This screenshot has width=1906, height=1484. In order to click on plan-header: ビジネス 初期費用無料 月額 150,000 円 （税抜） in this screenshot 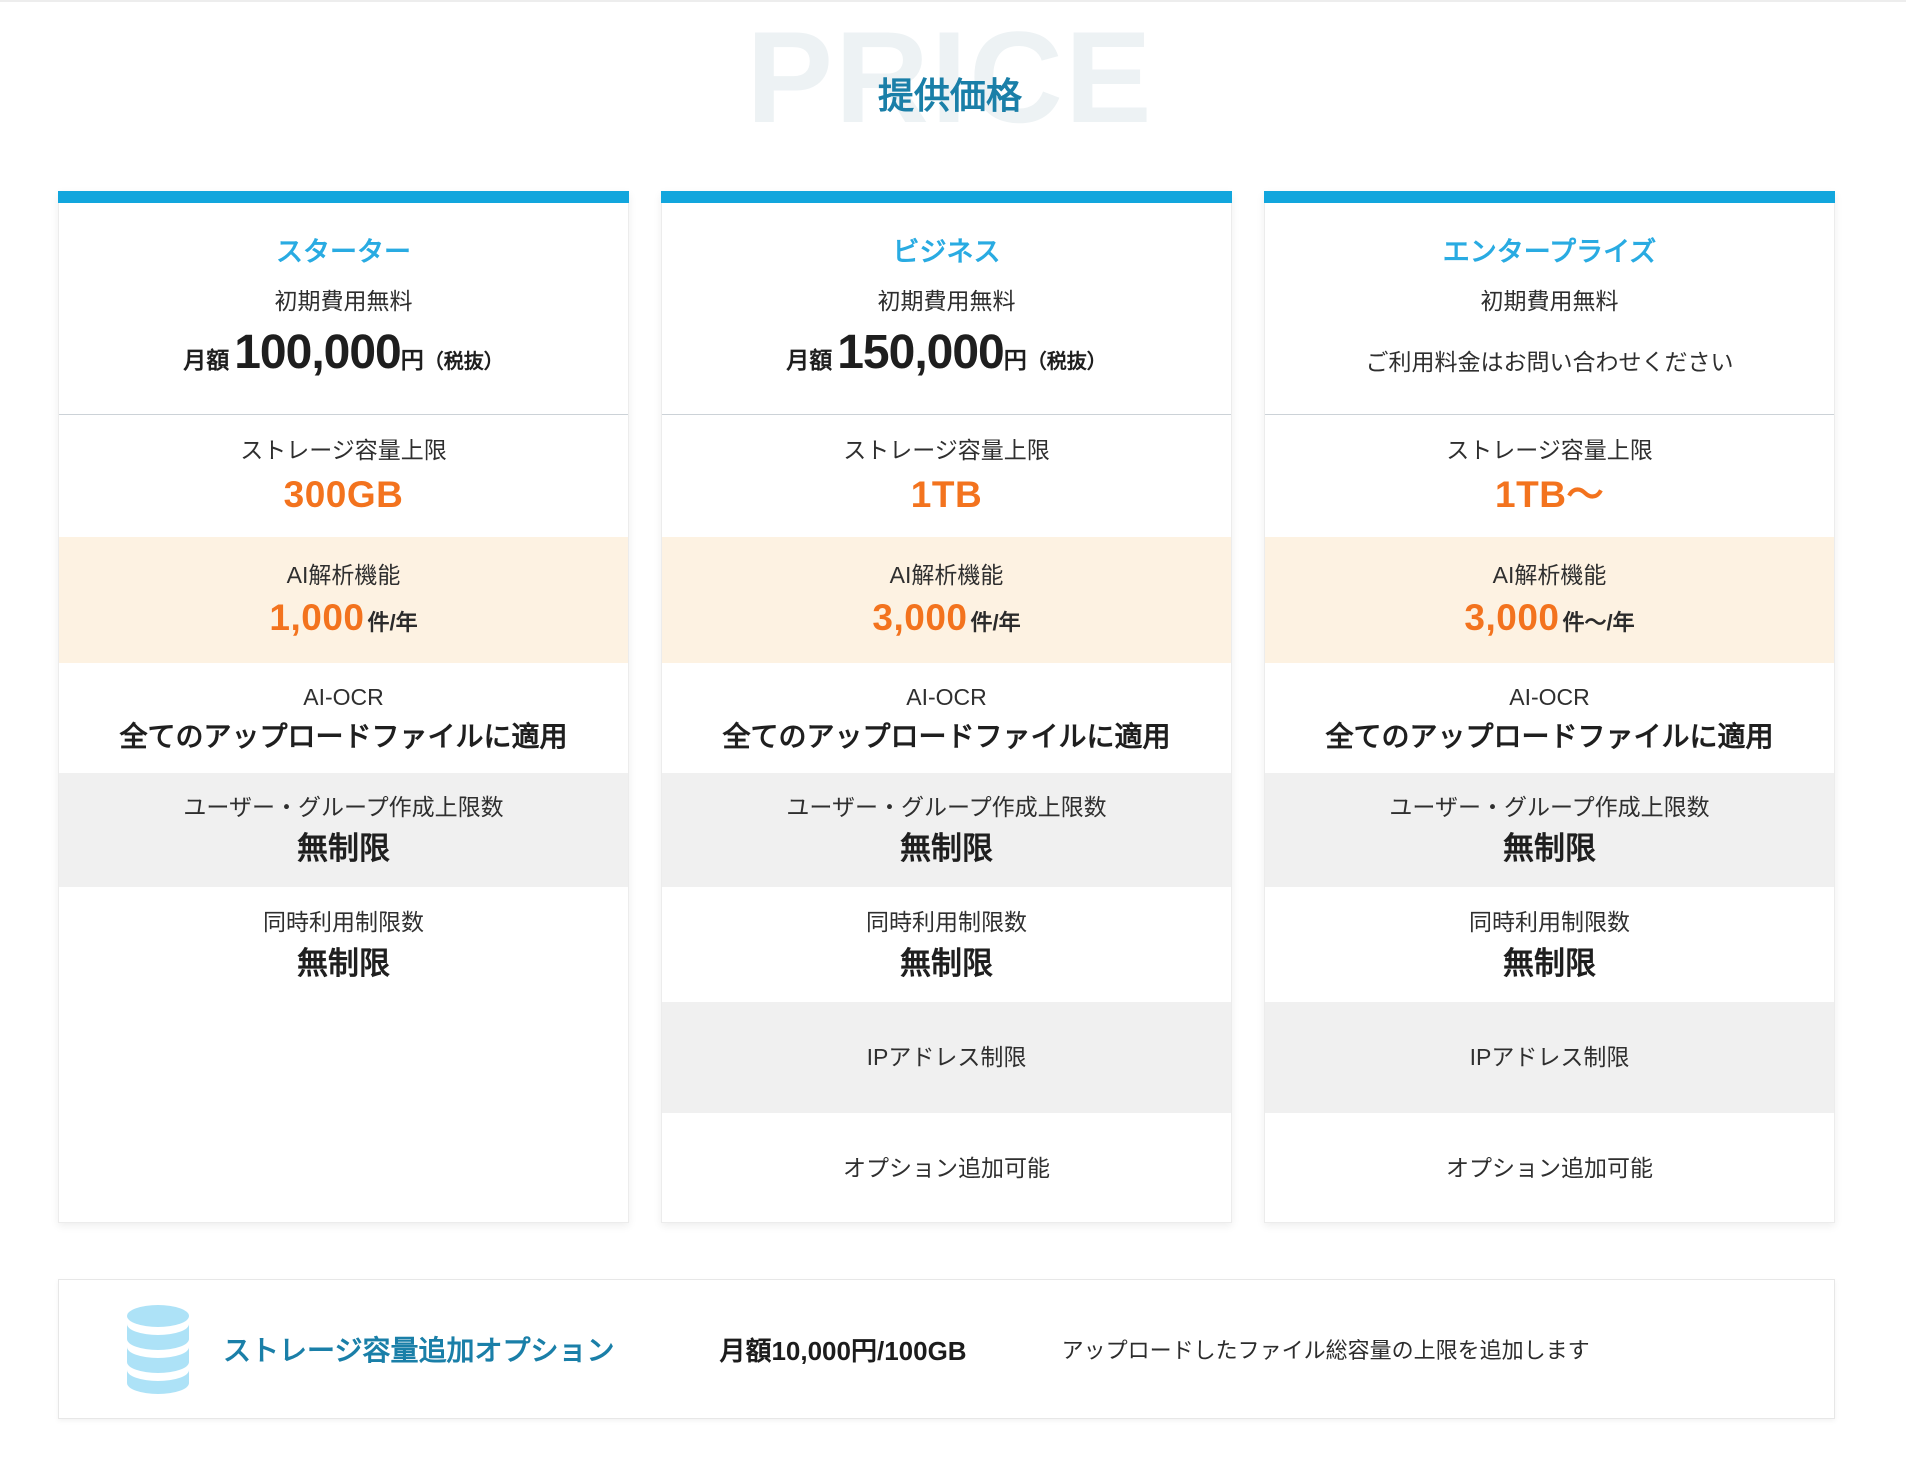, I will do `click(946, 309)`.